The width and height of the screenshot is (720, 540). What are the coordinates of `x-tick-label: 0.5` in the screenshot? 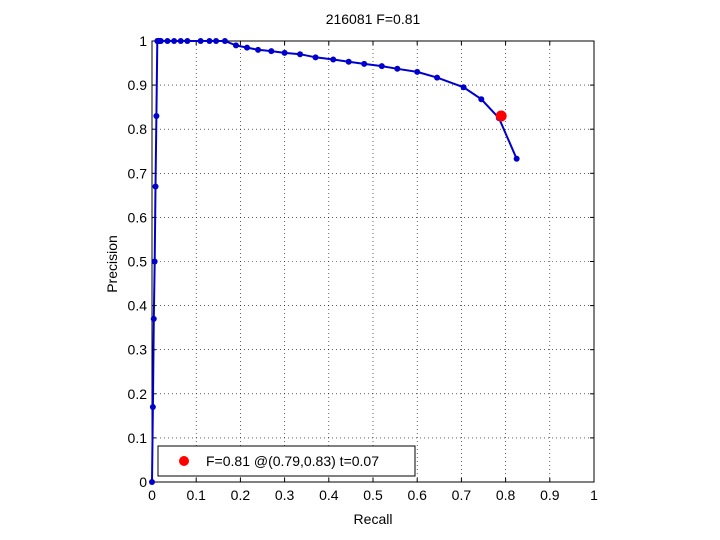 It's located at (373, 495).